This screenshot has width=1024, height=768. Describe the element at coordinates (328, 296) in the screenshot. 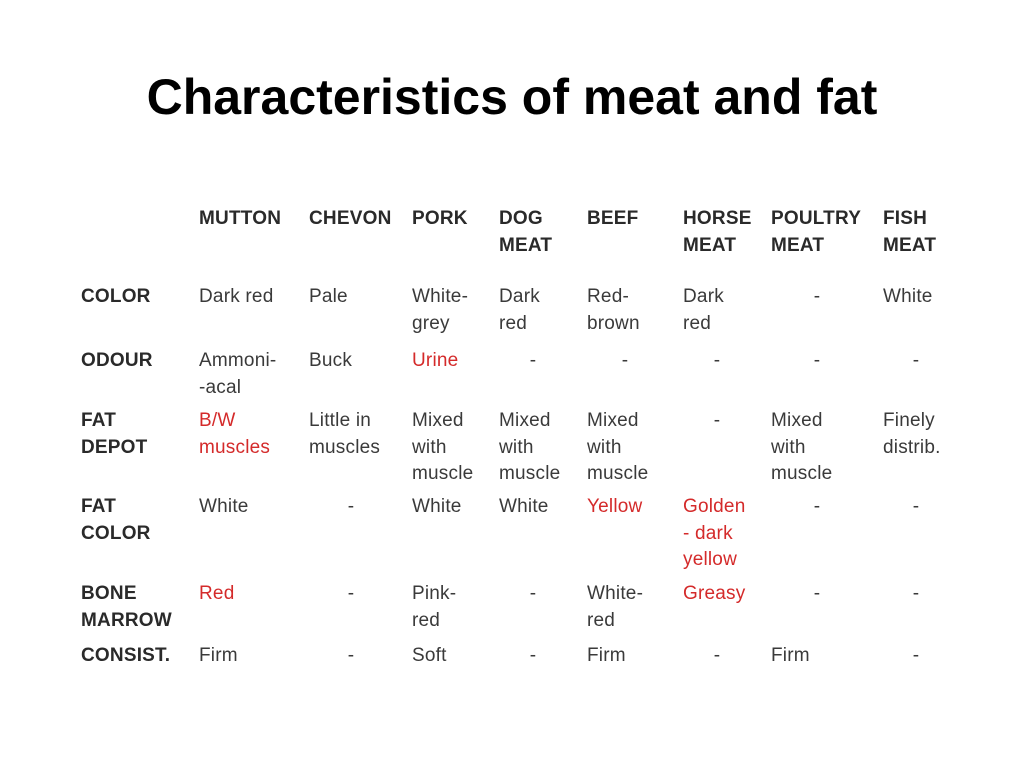

I see `table-cell: Pale` at that location.